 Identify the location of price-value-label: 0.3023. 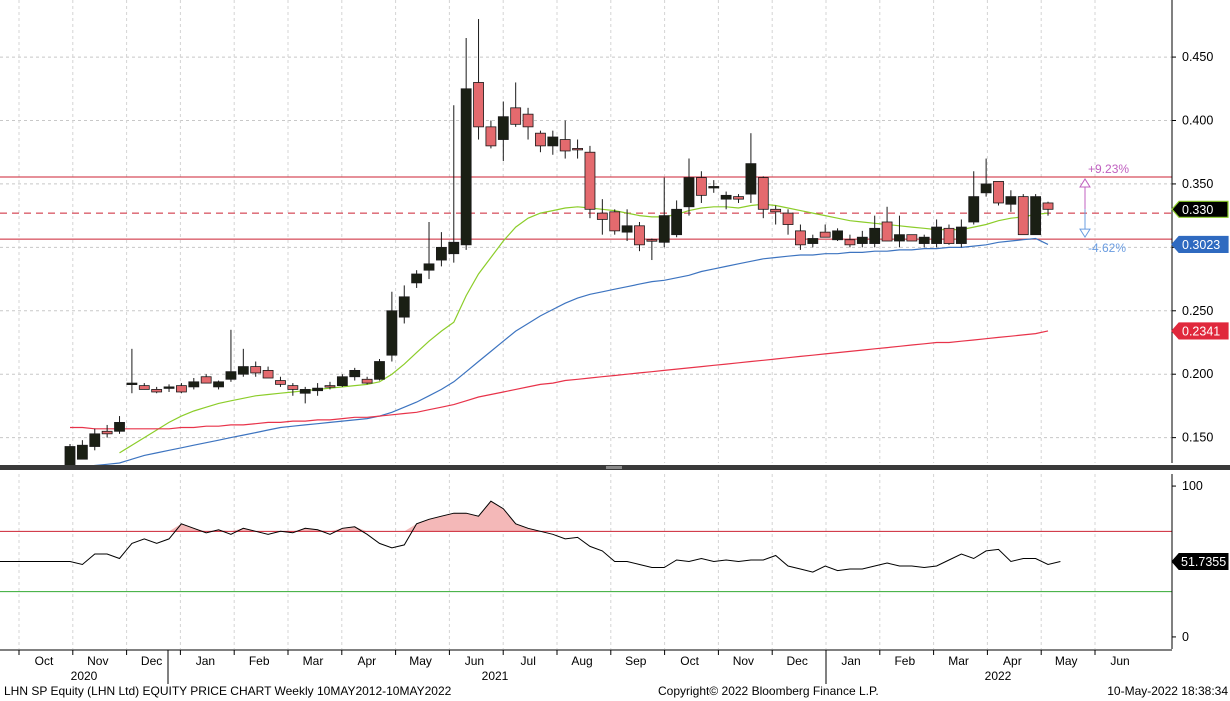
(1201, 245).